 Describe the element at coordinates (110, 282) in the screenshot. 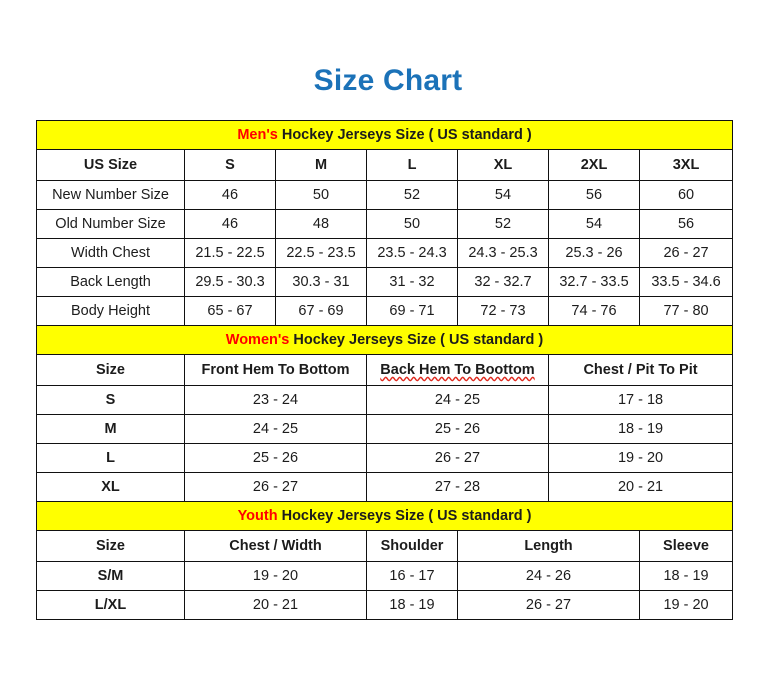

I see `row-label-mens-3: Back Length` at that location.